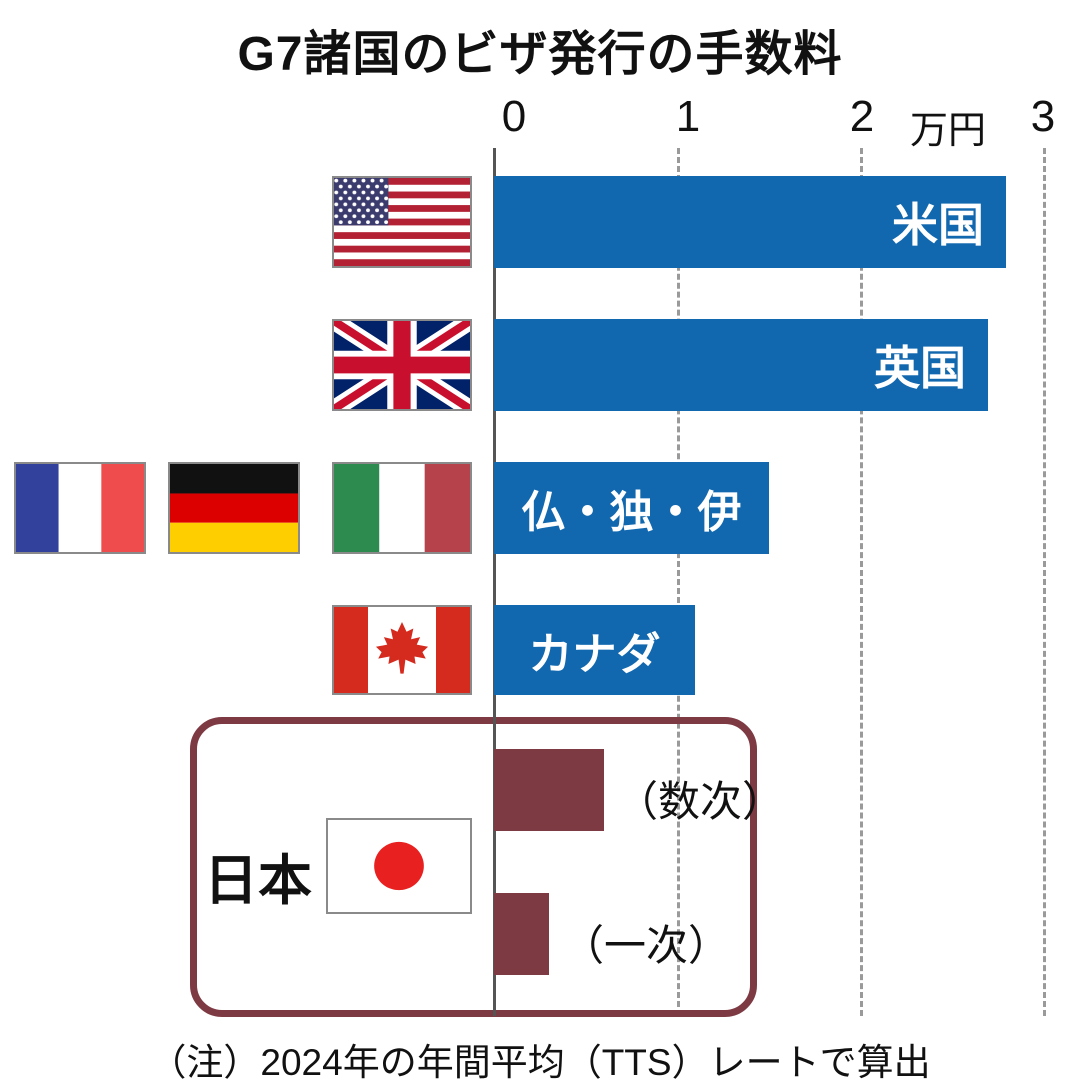 This screenshot has height=1080, width=1080. What do you see at coordinates (494, 582) in the screenshot?
I see `axis-baseline` at bounding box center [494, 582].